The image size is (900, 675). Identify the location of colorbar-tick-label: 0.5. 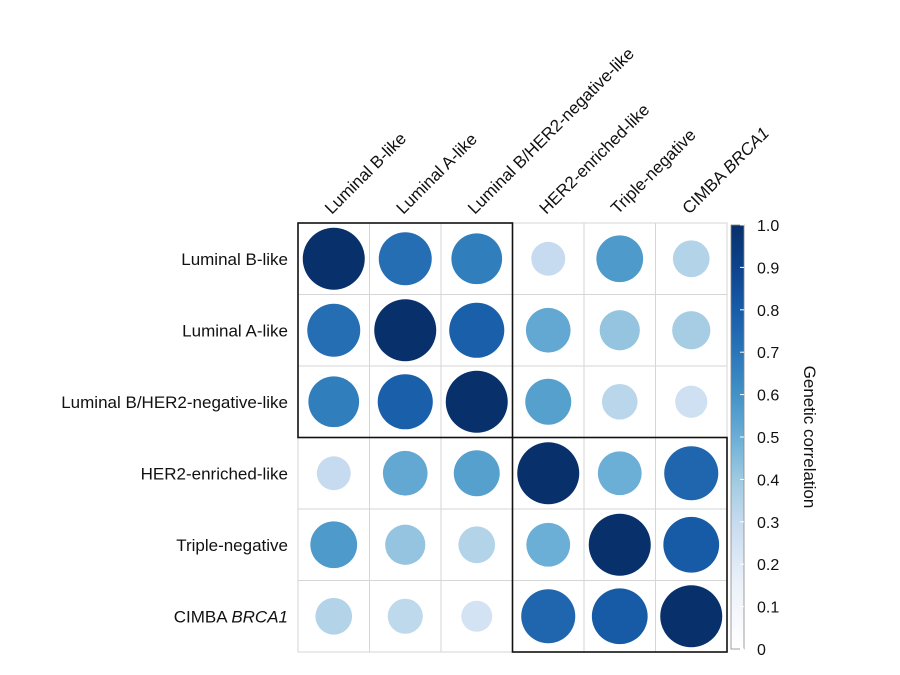
(768, 438).